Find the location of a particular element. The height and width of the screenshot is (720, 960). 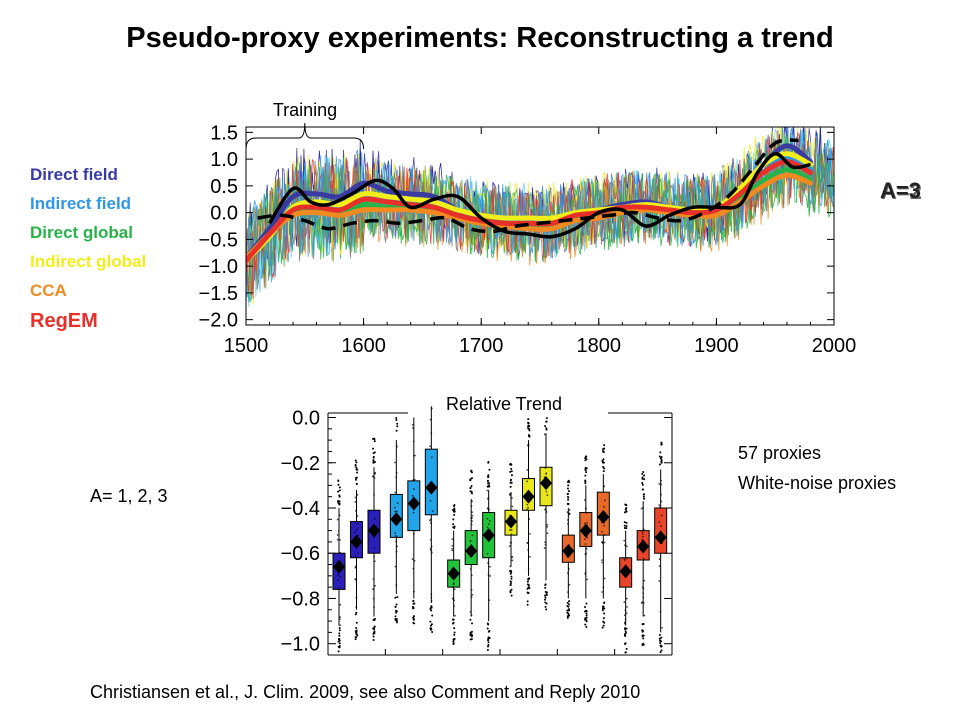

y-tick-label: −0.8 is located at coordinates (300, 599).